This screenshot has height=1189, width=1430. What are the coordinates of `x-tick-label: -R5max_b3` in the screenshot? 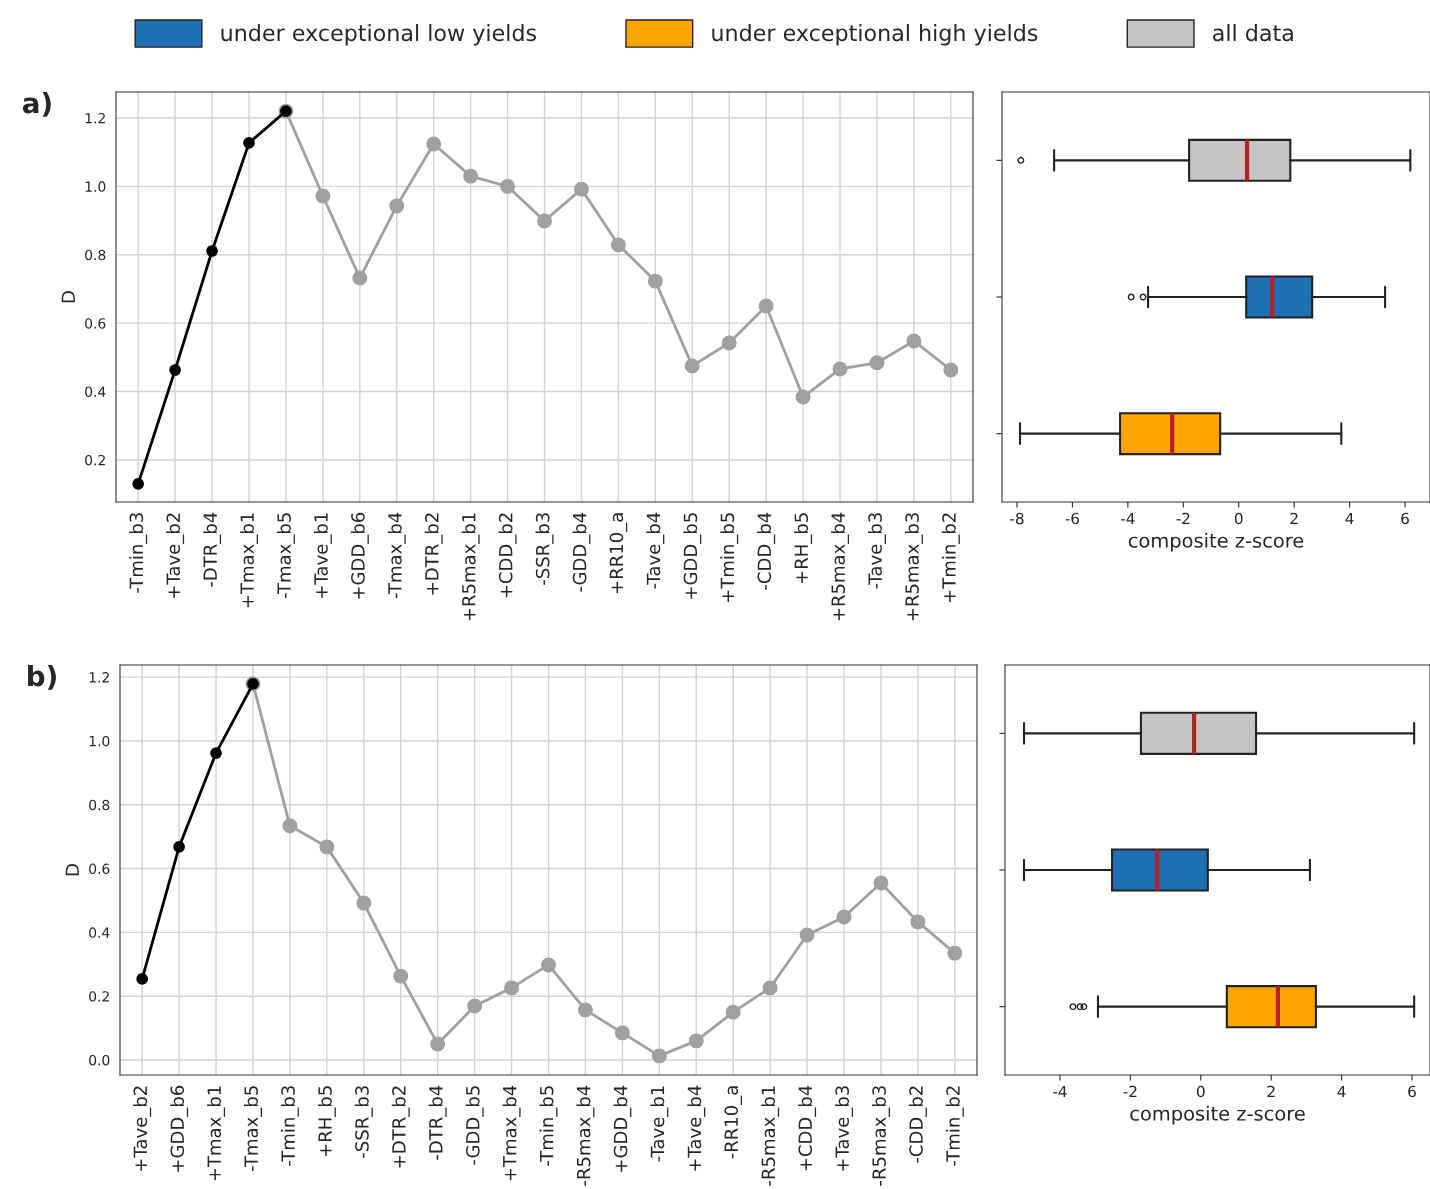 It's located at (880, 1136).